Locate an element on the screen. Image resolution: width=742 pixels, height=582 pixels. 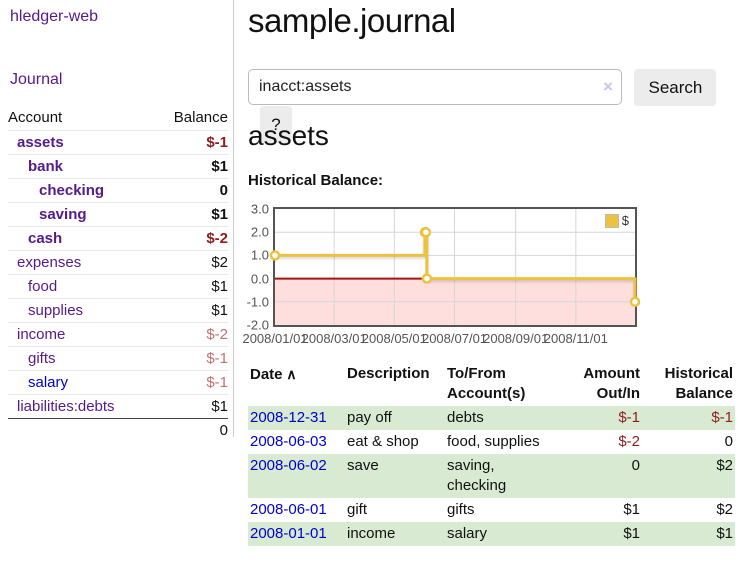
x-axis-tick-label: 2008/11/01 is located at coordinates (575, 338).